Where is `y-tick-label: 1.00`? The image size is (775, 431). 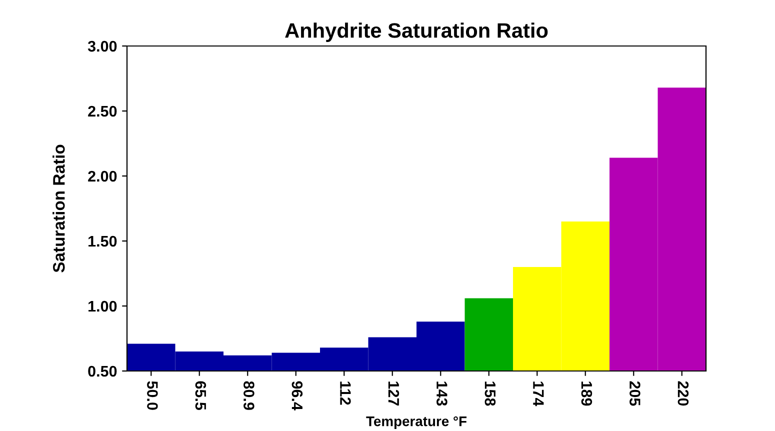 y-tick-label: 1.00 is located at coordinates (102, 306).